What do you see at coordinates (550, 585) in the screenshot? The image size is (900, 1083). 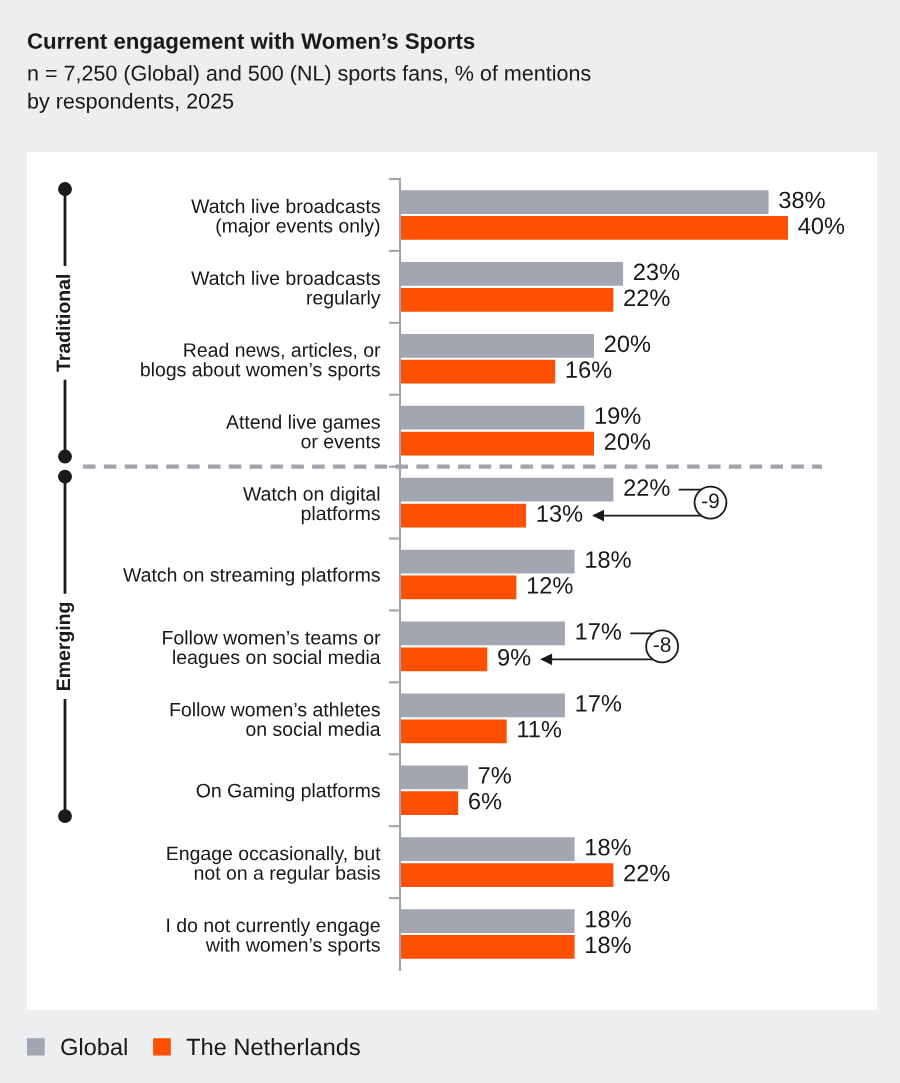 I see `data-label: 12%` at bounding box center [550, 585].